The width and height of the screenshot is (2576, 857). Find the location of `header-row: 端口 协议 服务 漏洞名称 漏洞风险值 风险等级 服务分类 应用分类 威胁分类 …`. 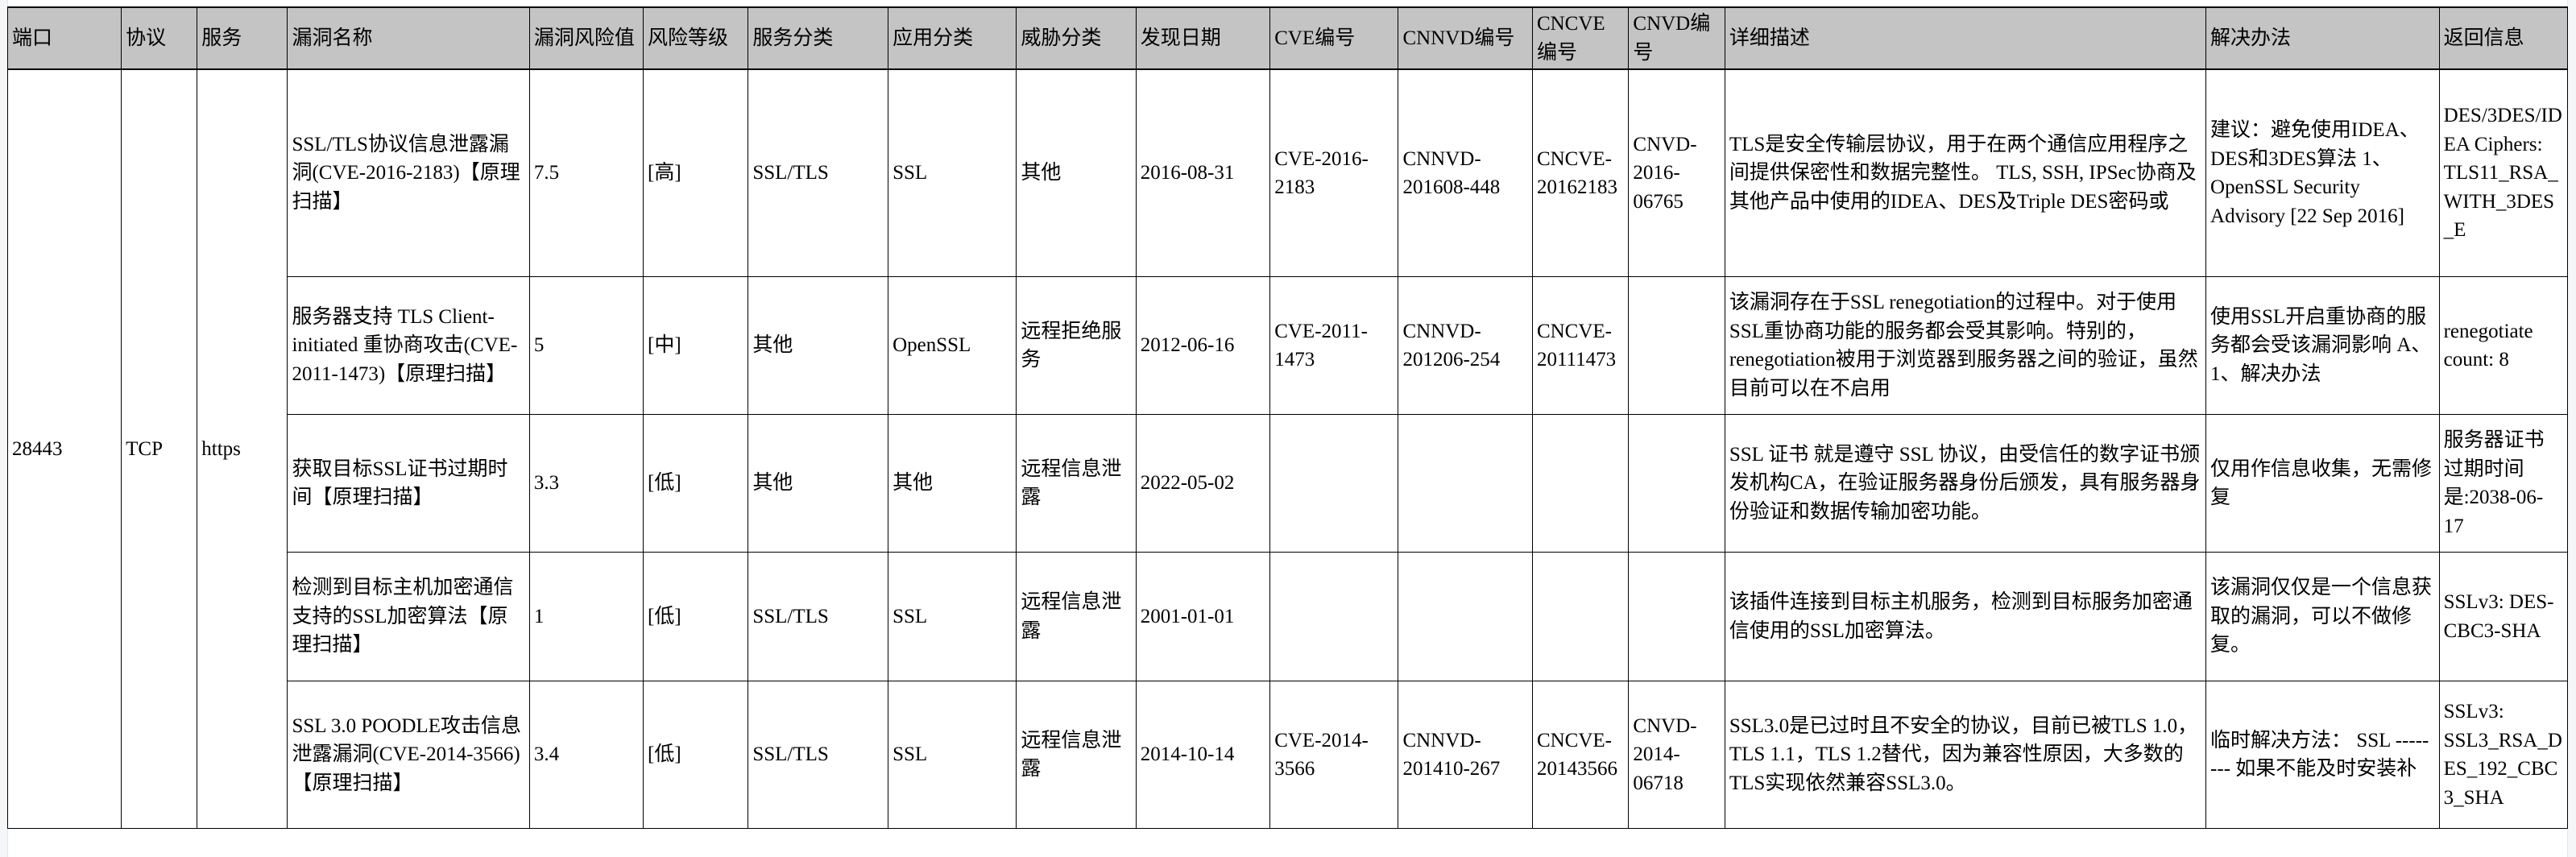

header-row: 端口 协议 服务 漏洞名称 漏洞风险值 风险等级 服务分类 应用分类 威胁分类 … is located at coordinates (1287, 38).